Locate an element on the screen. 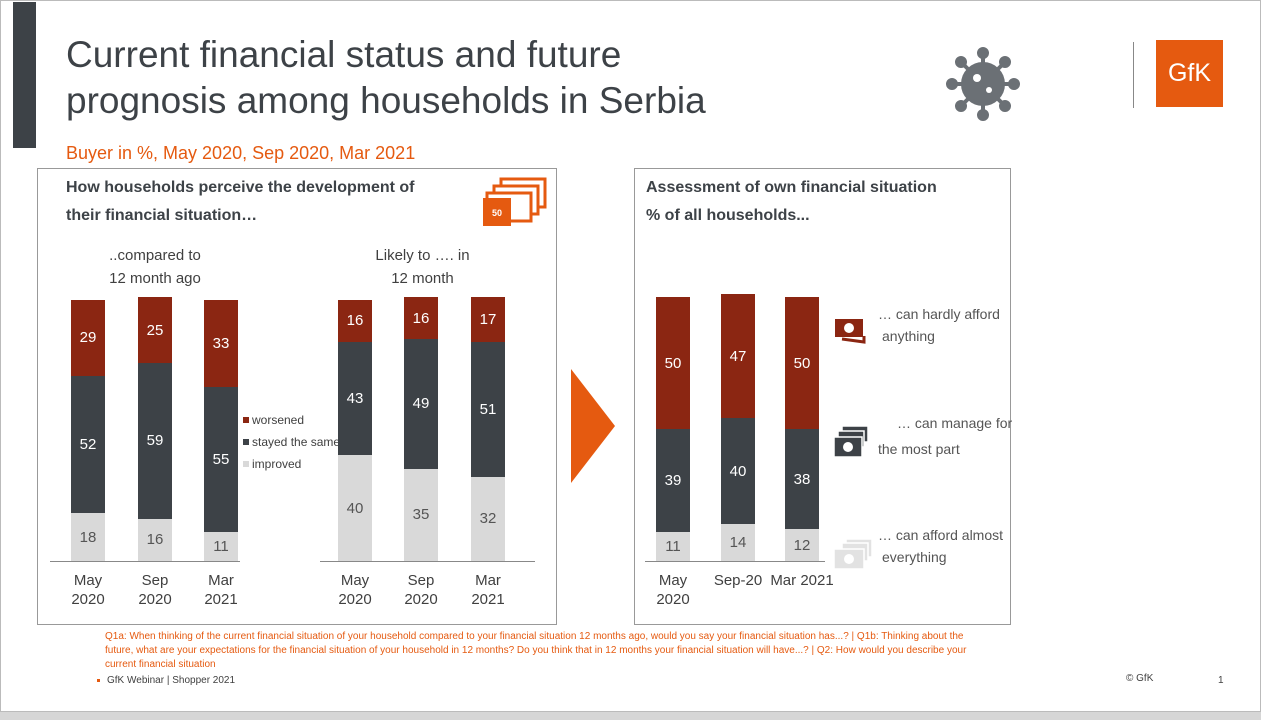 This screenshot has height=720, width=1261. label-line: the most part is located at coordinates (919, 449).